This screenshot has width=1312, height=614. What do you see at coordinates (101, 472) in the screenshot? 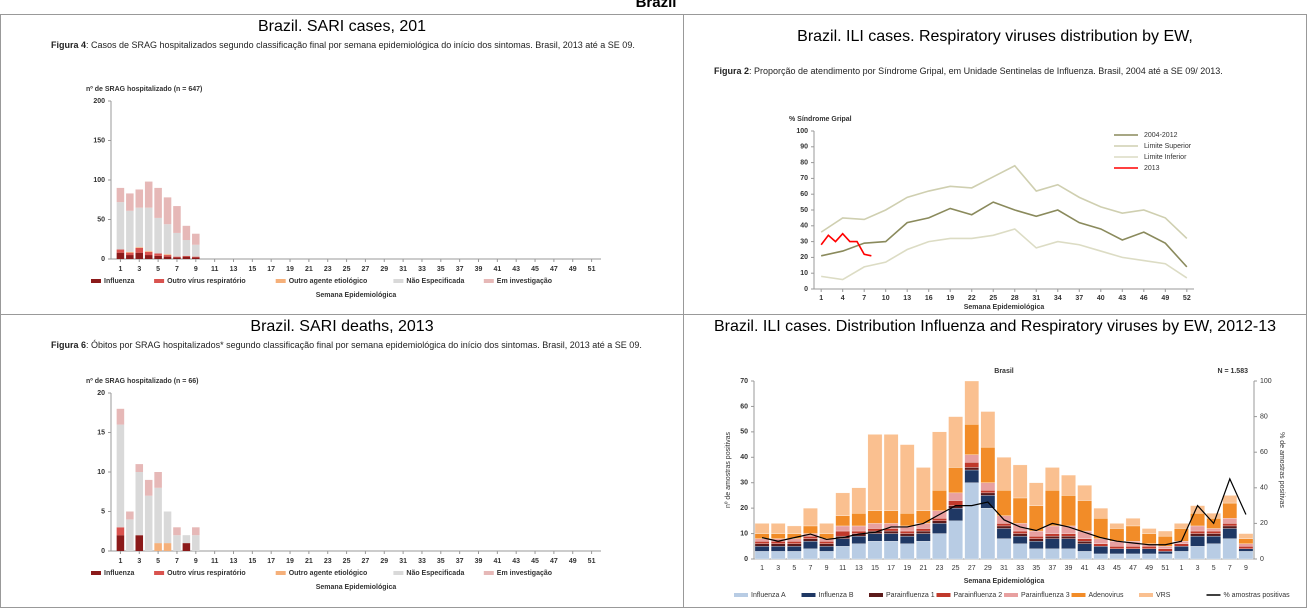
I see `y-tick-label: 10` at bounding box center [101, 472].